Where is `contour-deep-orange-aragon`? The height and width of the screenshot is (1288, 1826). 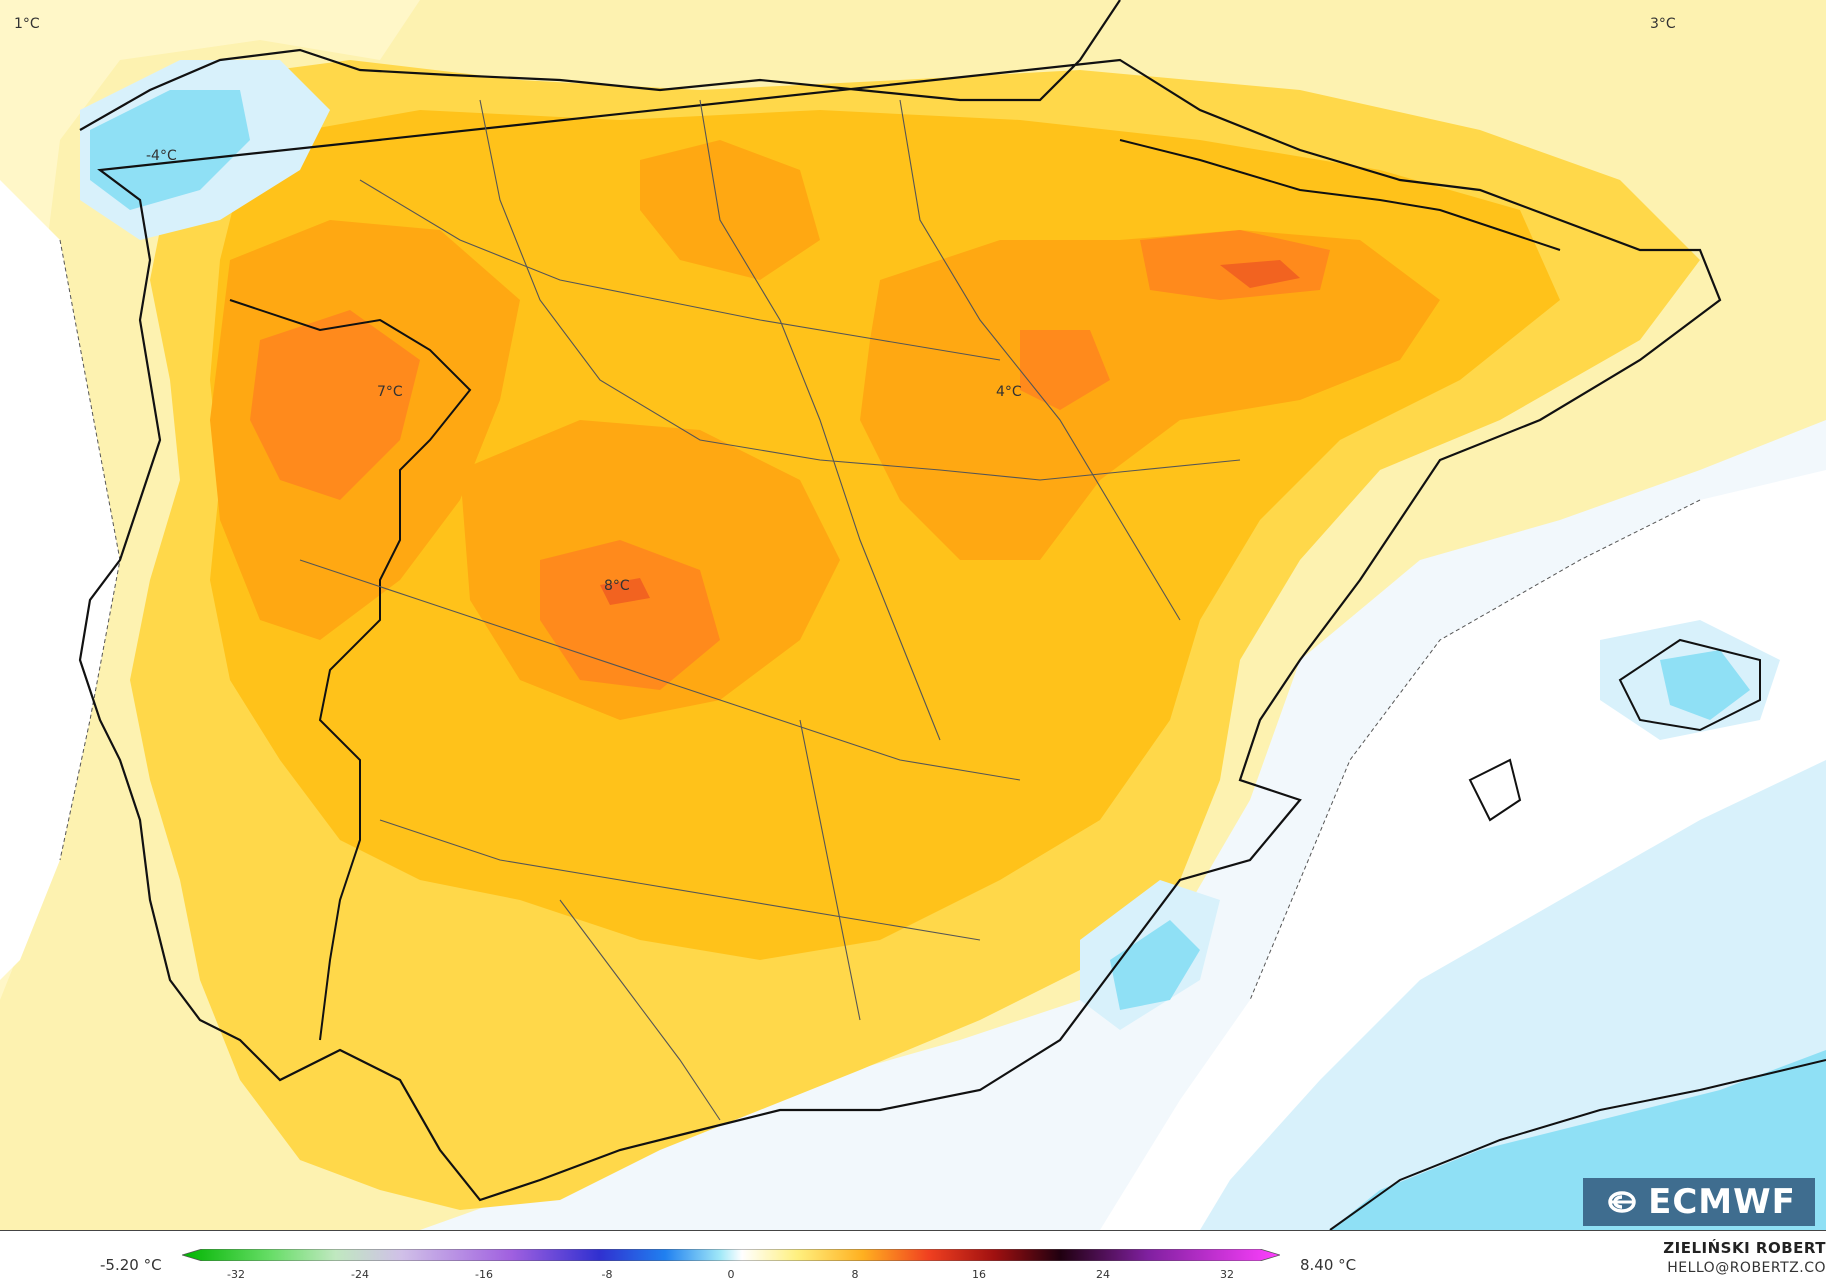
contour-deep-orange-aragon is located at coordinates (1065, 370).